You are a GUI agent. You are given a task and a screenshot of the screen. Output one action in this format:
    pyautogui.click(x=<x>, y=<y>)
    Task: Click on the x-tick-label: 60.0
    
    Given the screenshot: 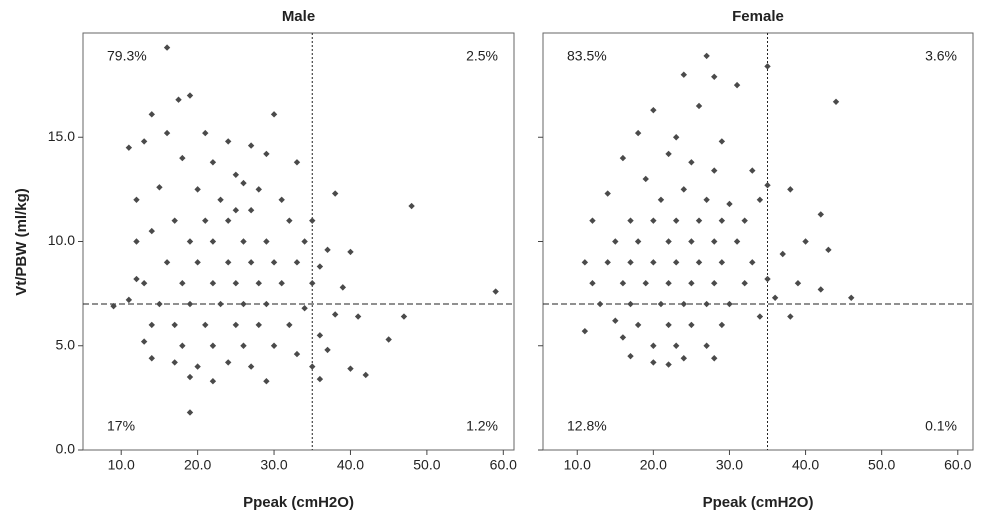 What is the action you would take?
    pyautogui.click(x=503, y=465)
    